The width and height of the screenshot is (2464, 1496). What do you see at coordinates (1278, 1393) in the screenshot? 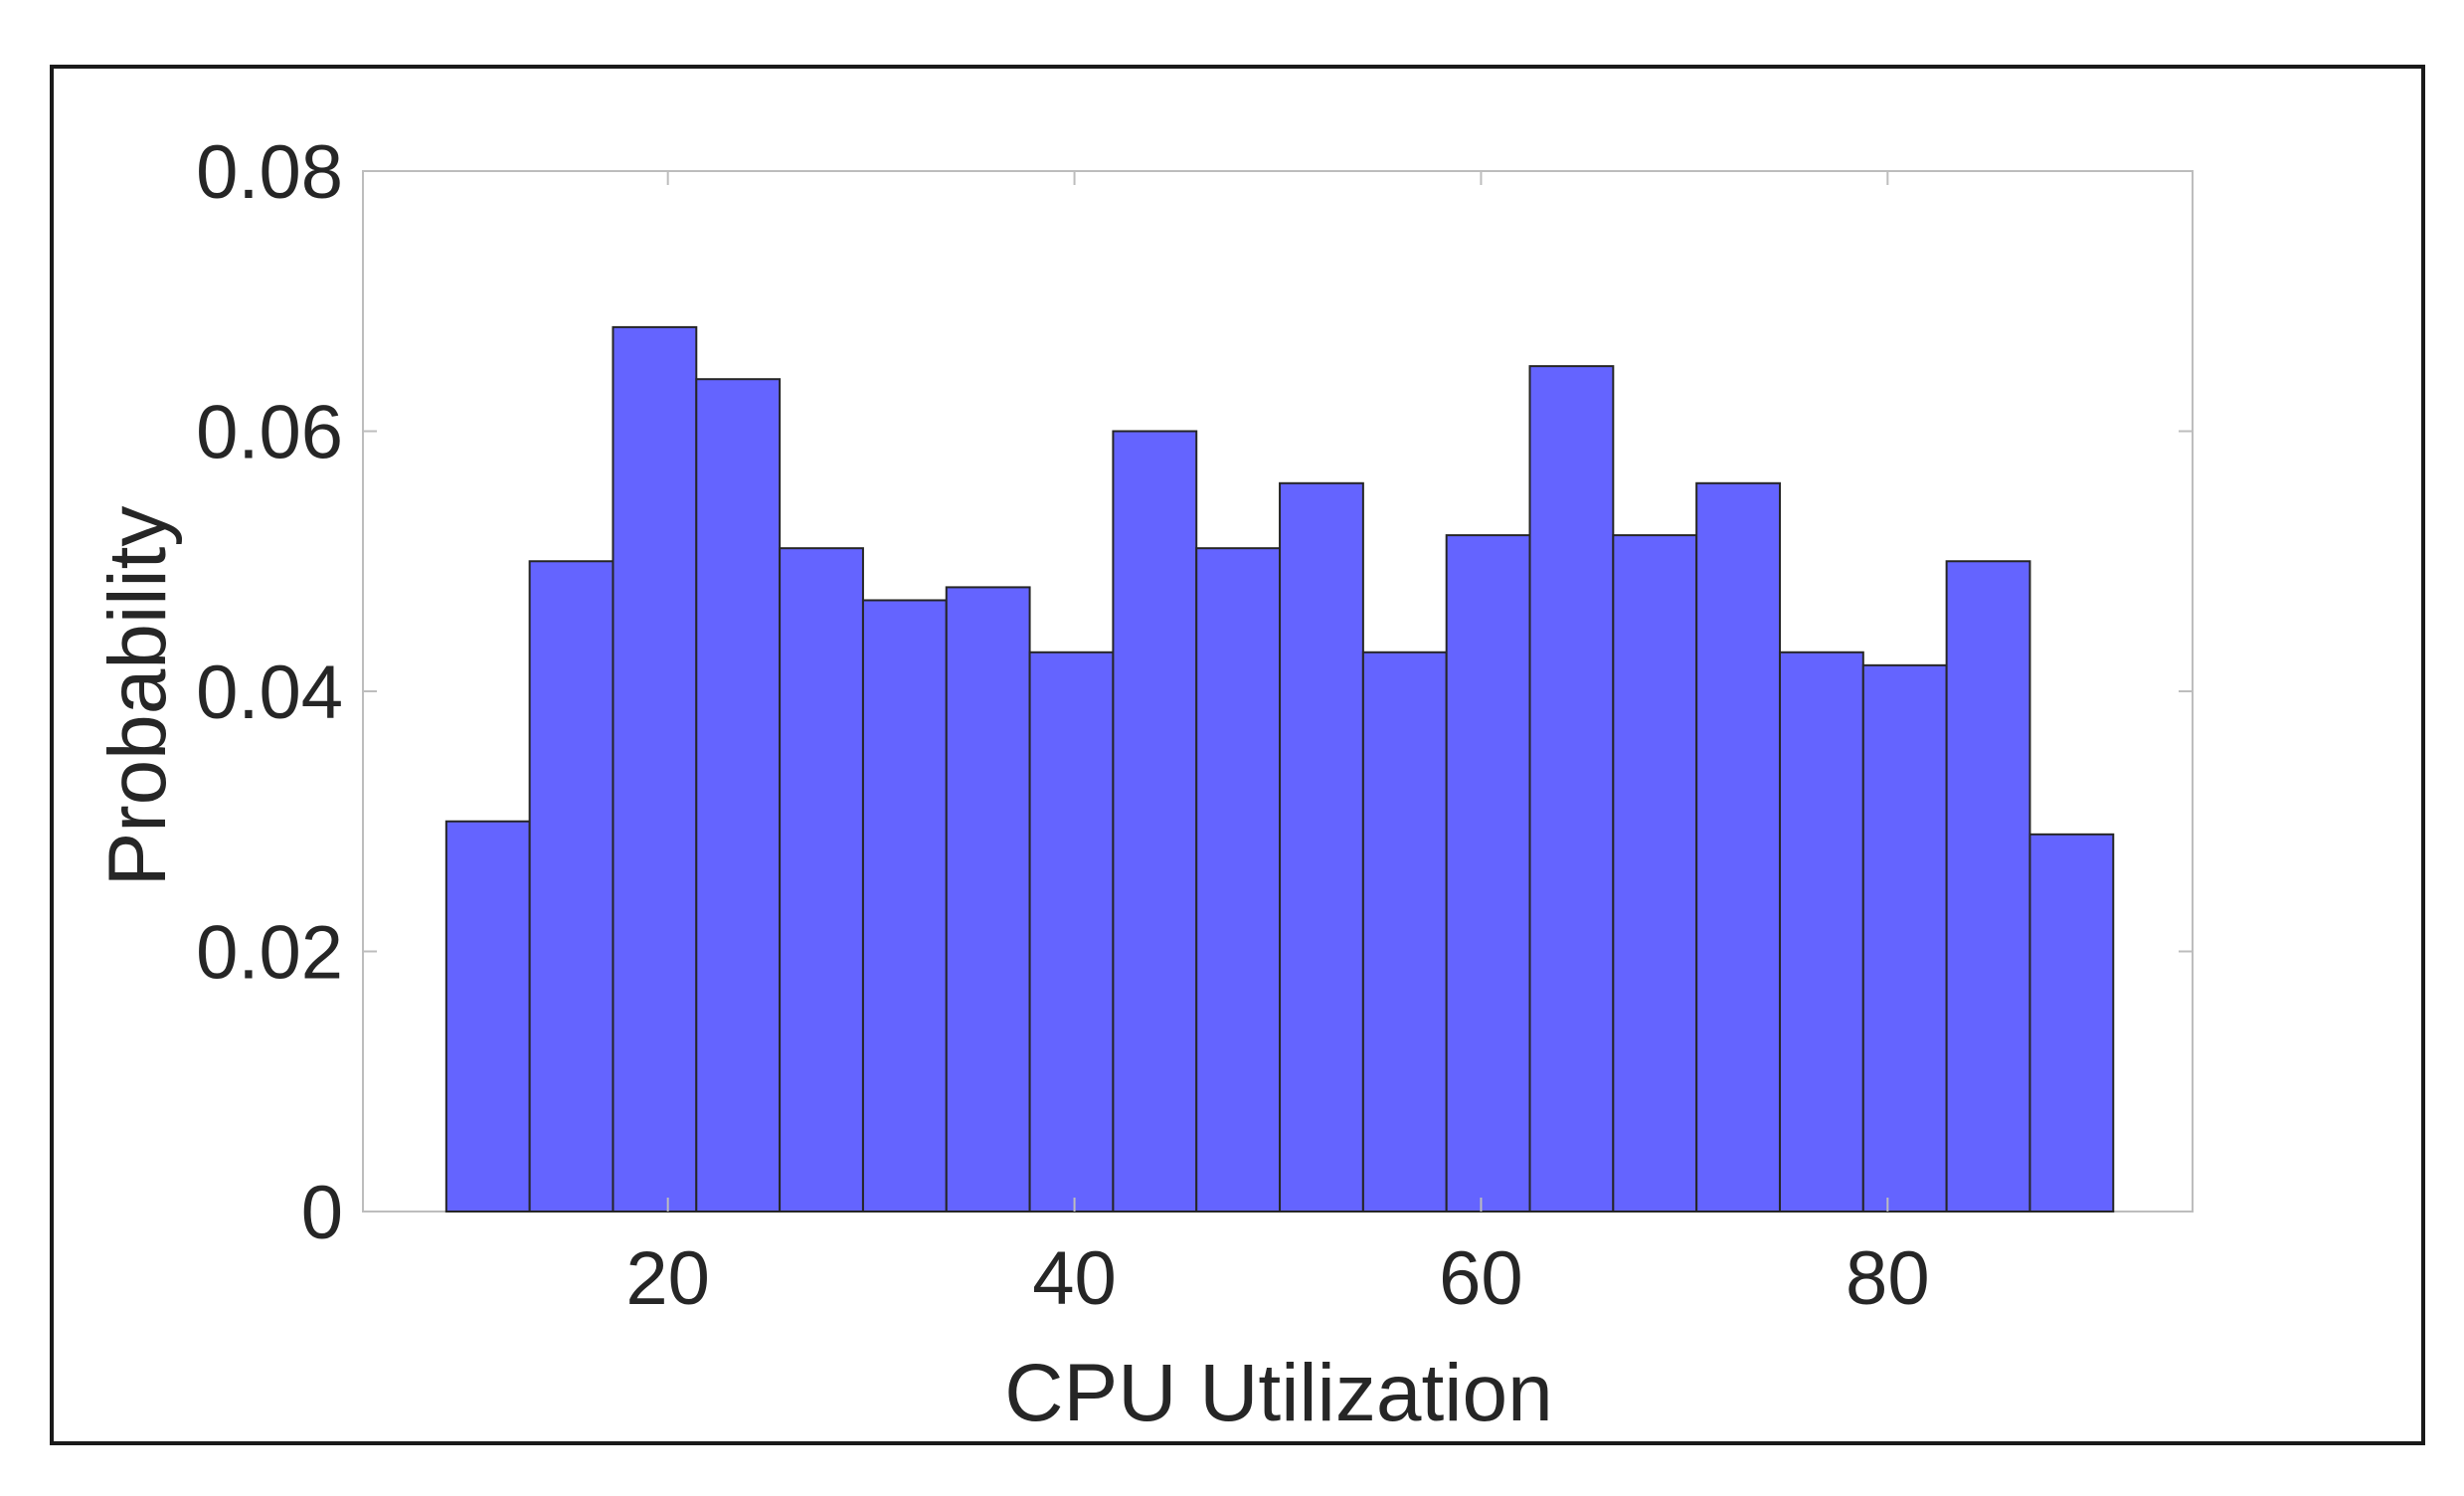
I see `x-axis-label: CPU Utilization` at bounding box center [1278, 1393].